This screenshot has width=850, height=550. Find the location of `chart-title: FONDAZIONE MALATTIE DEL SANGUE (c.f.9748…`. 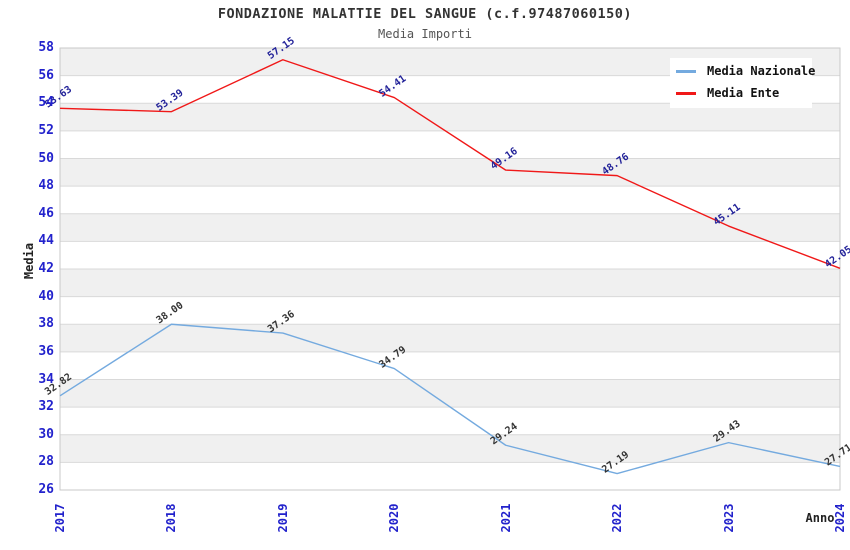

chart-title: FONDAZIONE MALATTIE DEL SANGUE (c.f.9748… is located at coordinates (425, 14).